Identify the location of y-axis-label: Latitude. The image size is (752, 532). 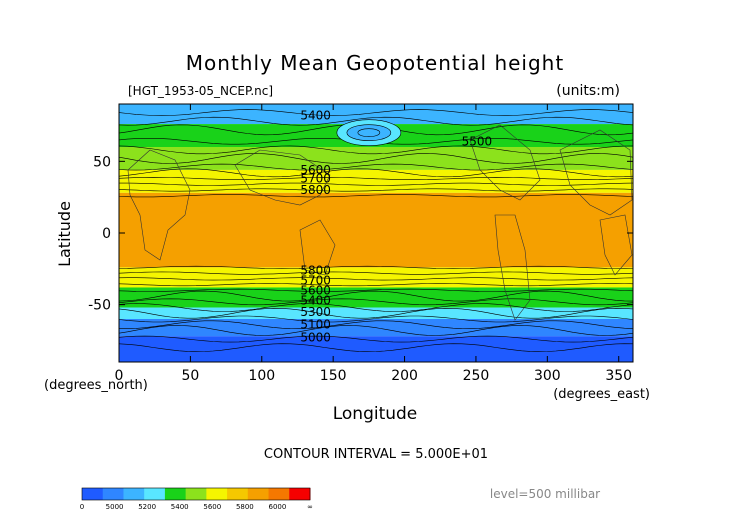
(64, 234).